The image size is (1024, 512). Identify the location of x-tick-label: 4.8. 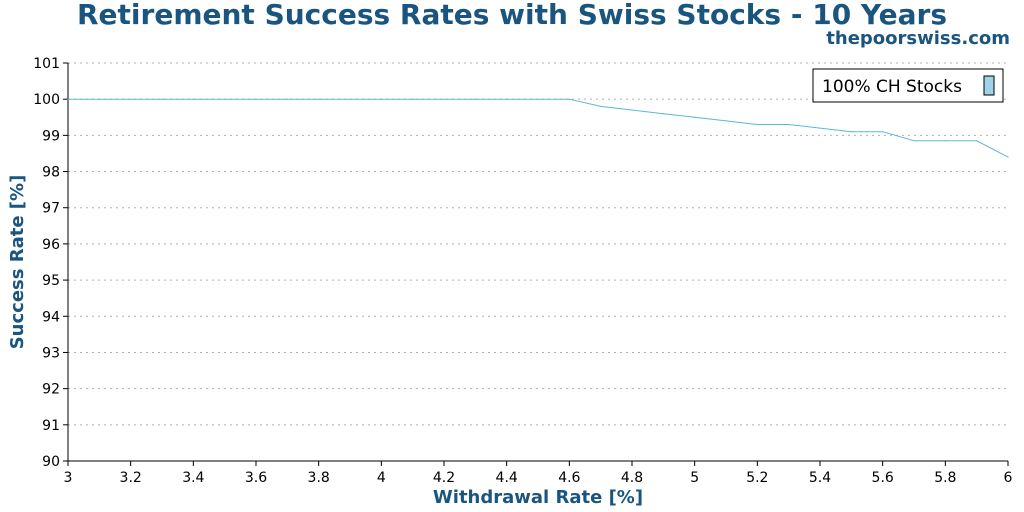
(632, 478).